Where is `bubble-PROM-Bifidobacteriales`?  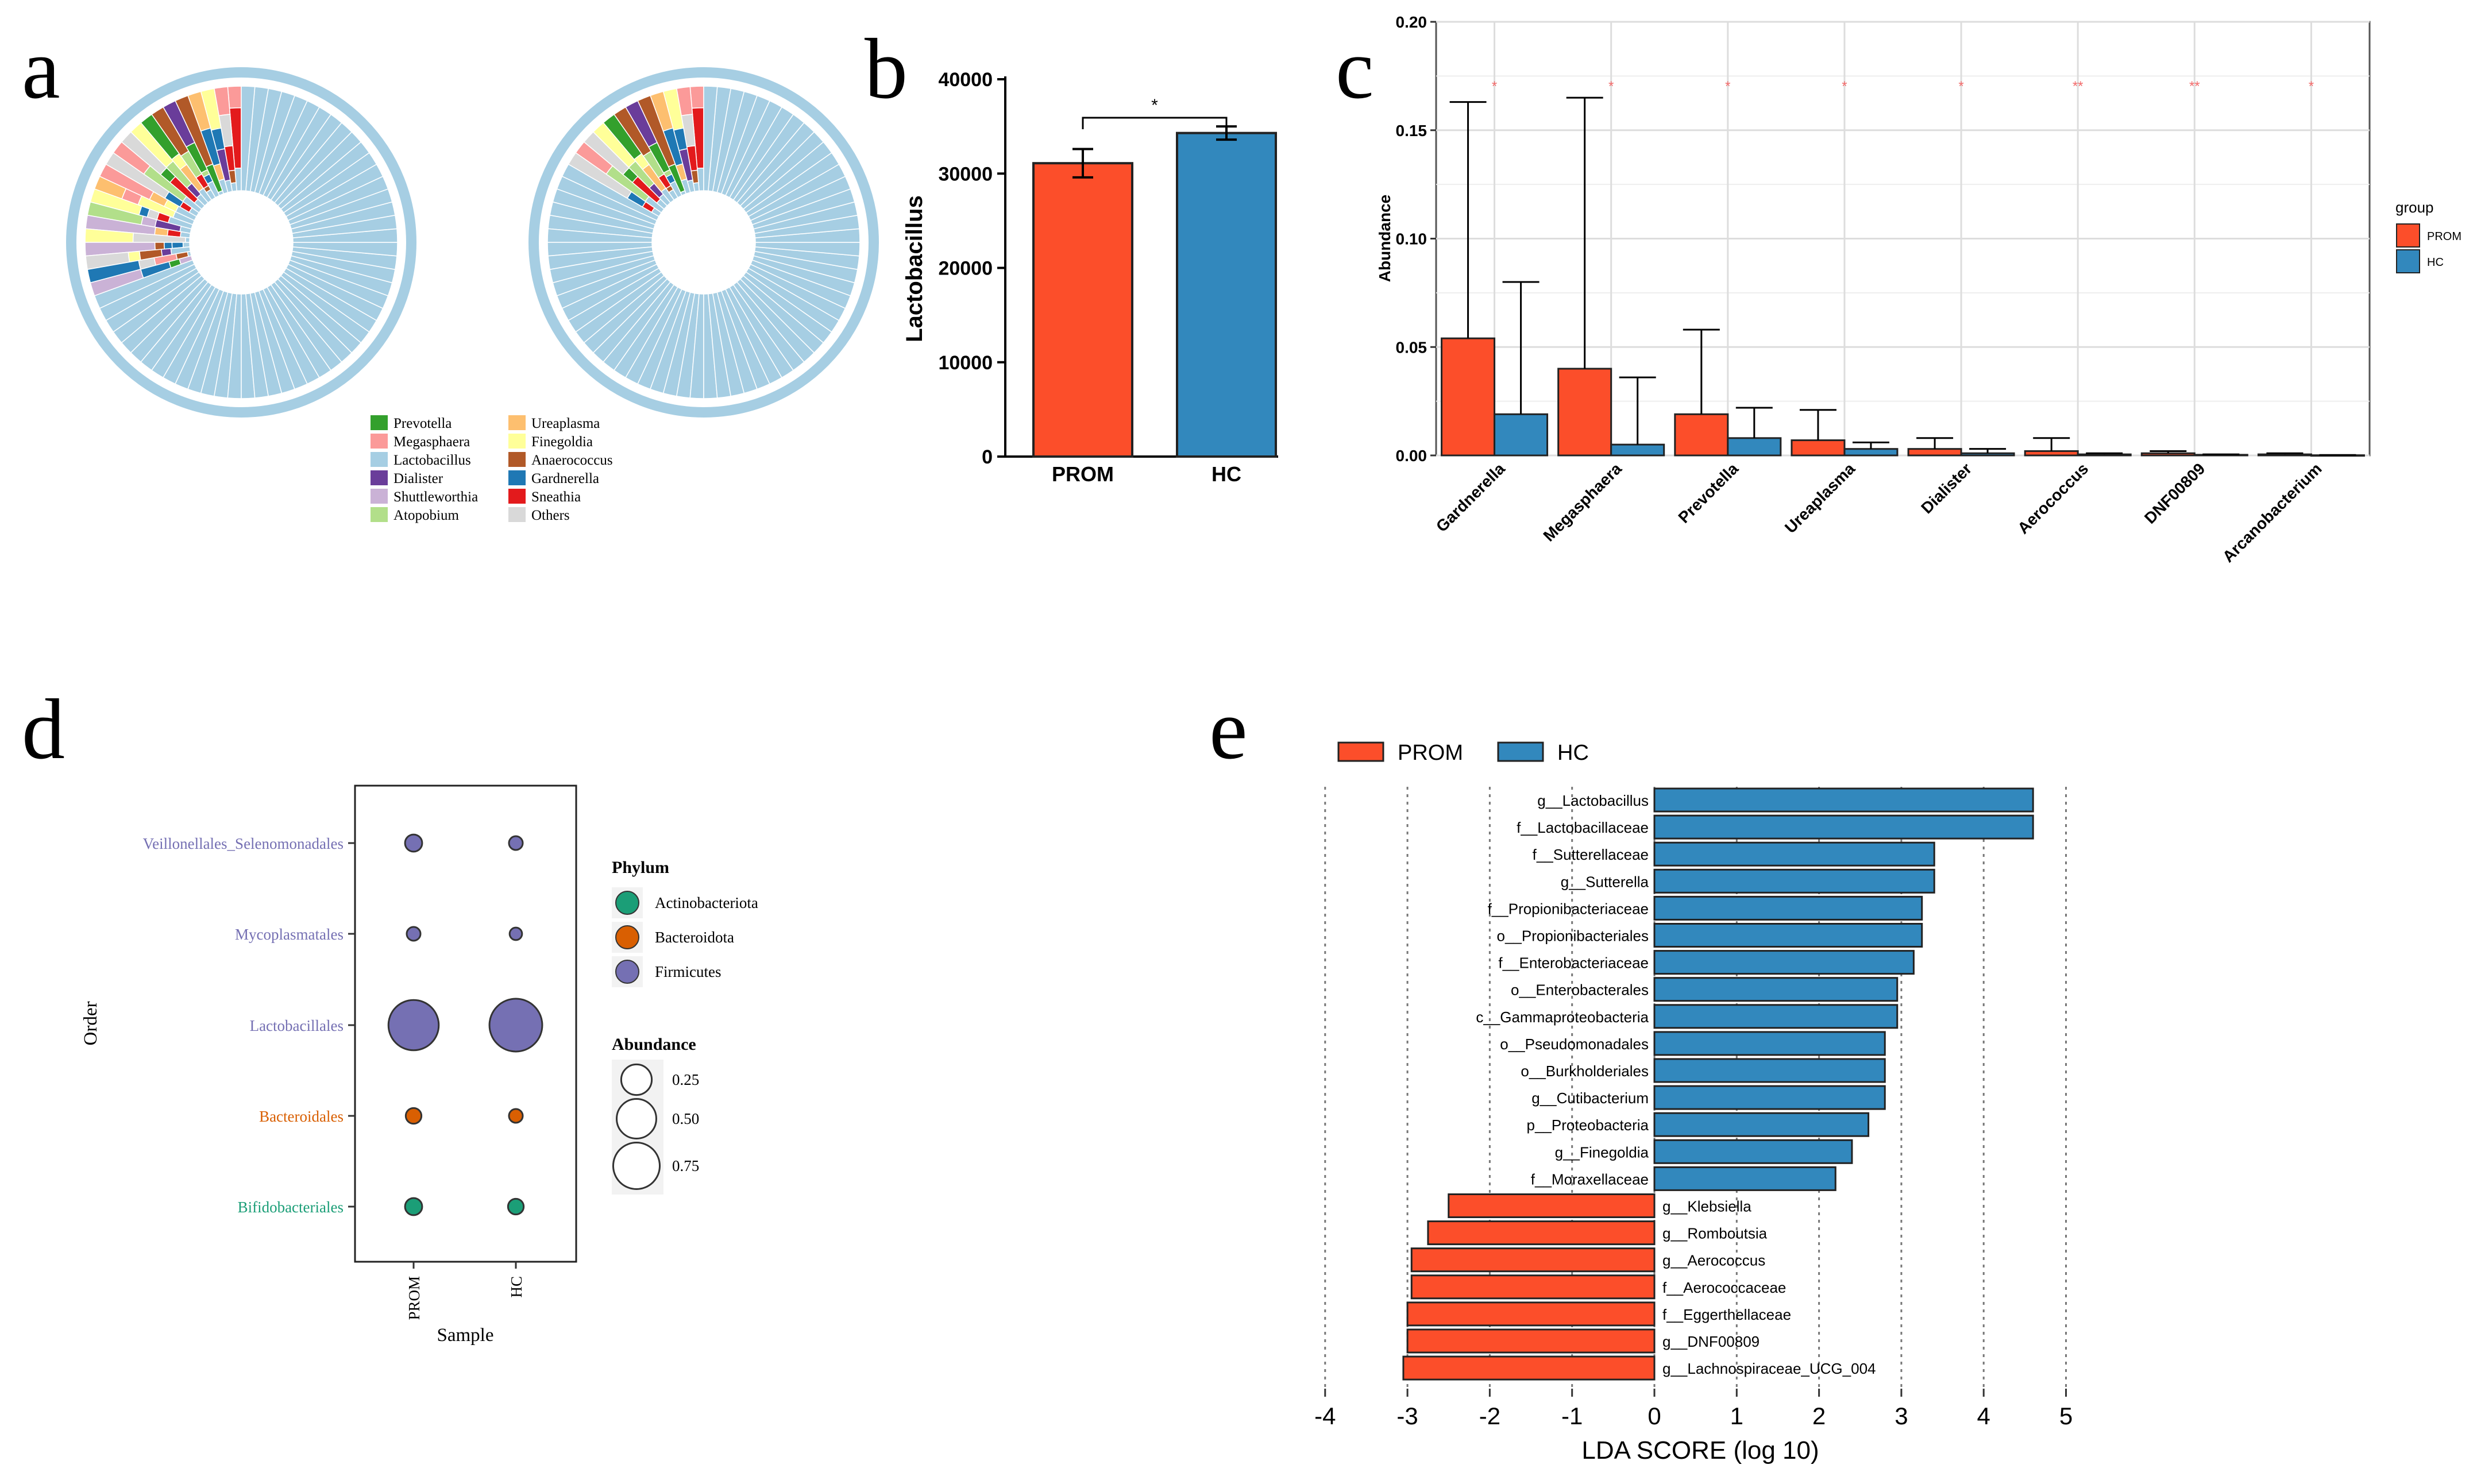
bubble-PROM-Bifidobacteriales is located at coordinates (413, 1206).